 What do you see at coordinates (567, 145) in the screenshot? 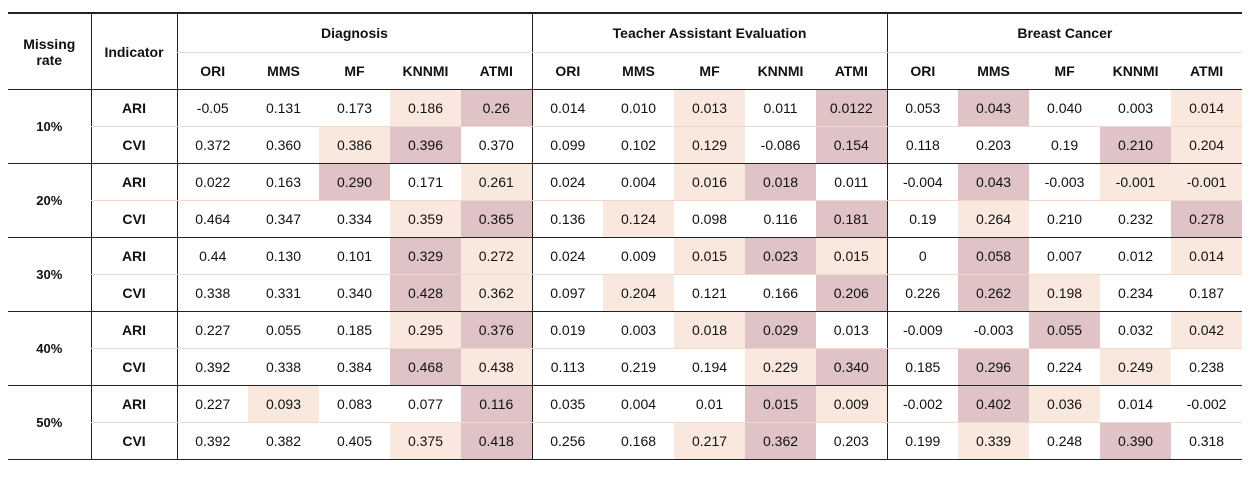
I see `value-cell: 0.099` at bounding box center [567, 145].